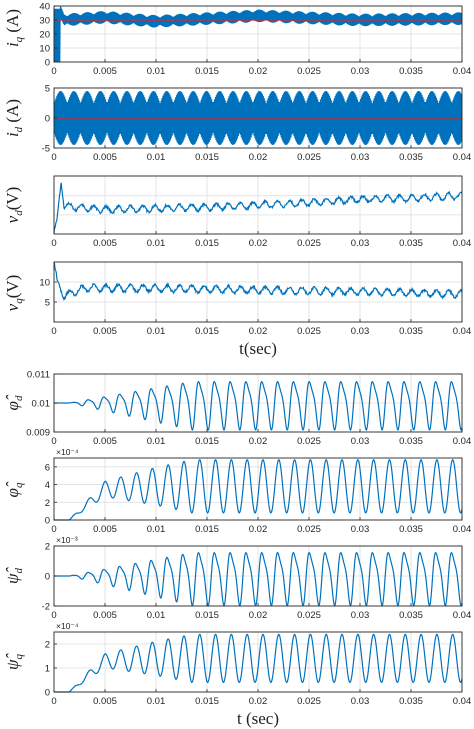 The height and width of the screenshot is (729, 474). I want to click on y-tick-label: 0.009, so click(38, 433).